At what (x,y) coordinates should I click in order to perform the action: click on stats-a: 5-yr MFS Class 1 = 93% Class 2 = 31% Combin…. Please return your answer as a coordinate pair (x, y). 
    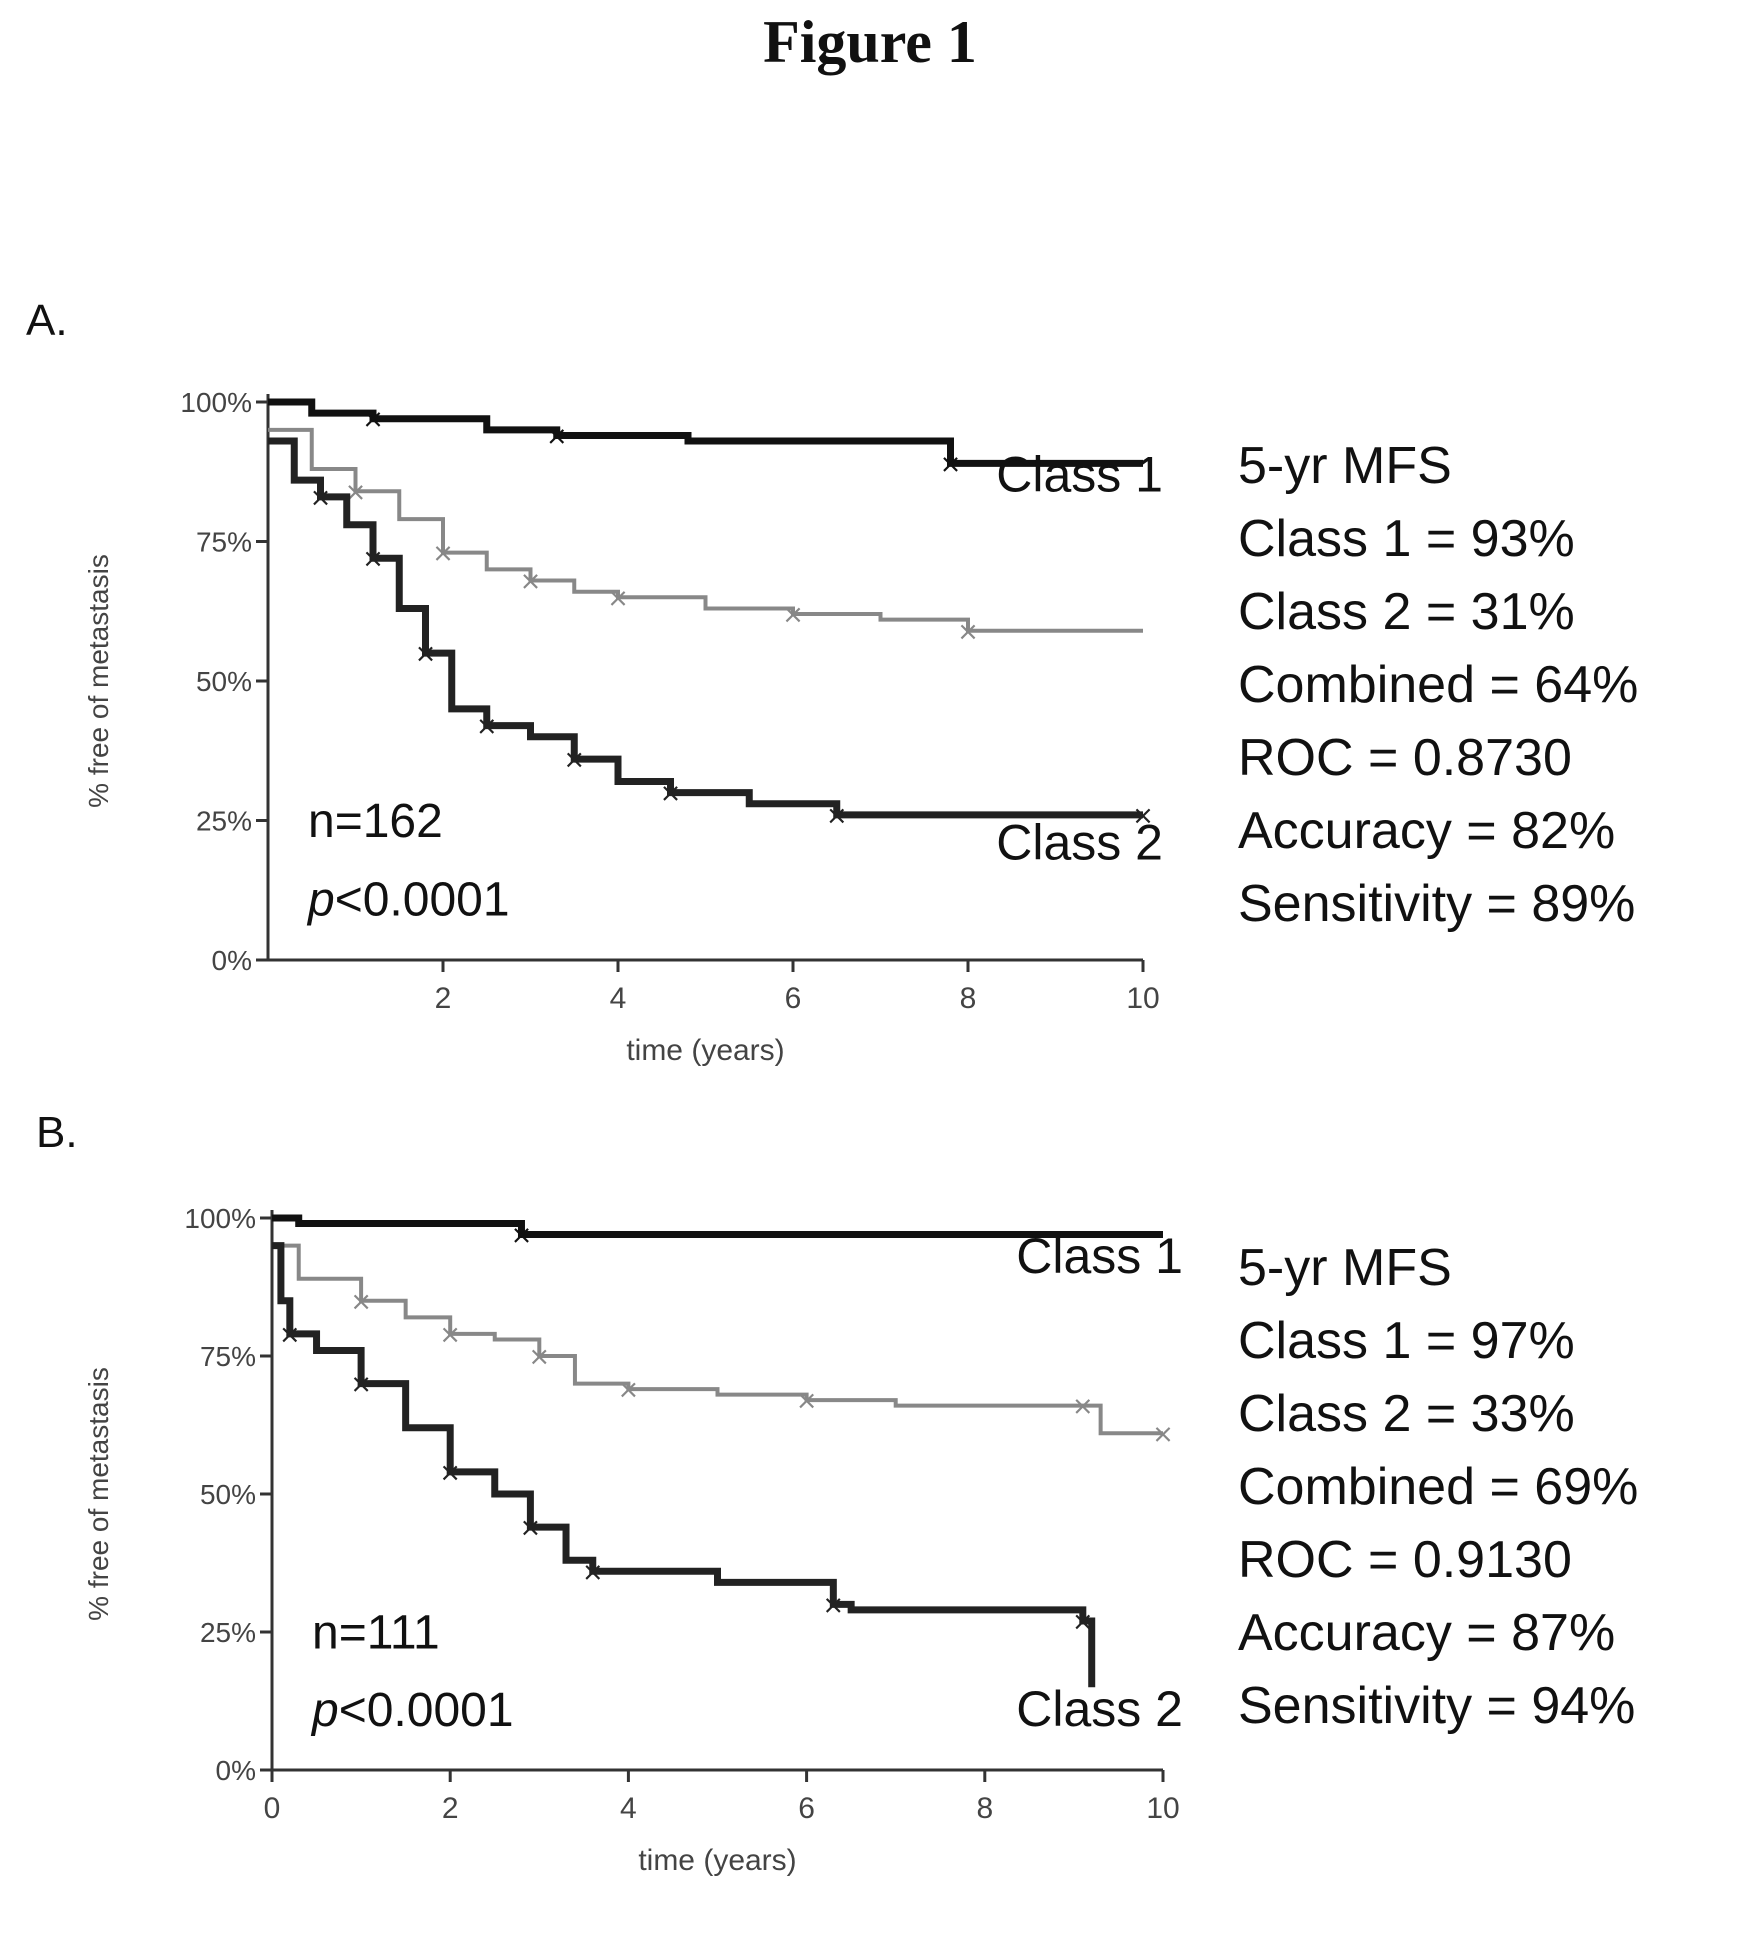
    Looking at the image, I should click on (1438, 685).